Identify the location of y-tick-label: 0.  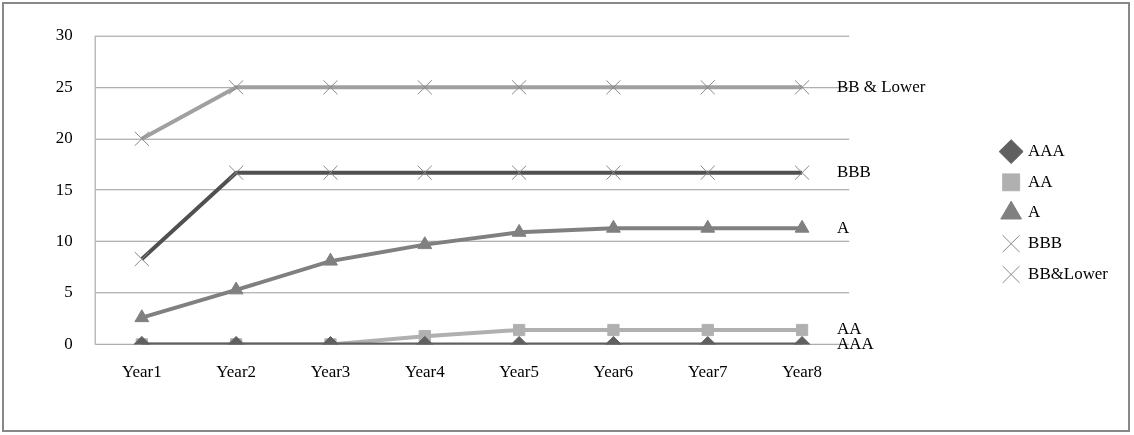
(68, 343).